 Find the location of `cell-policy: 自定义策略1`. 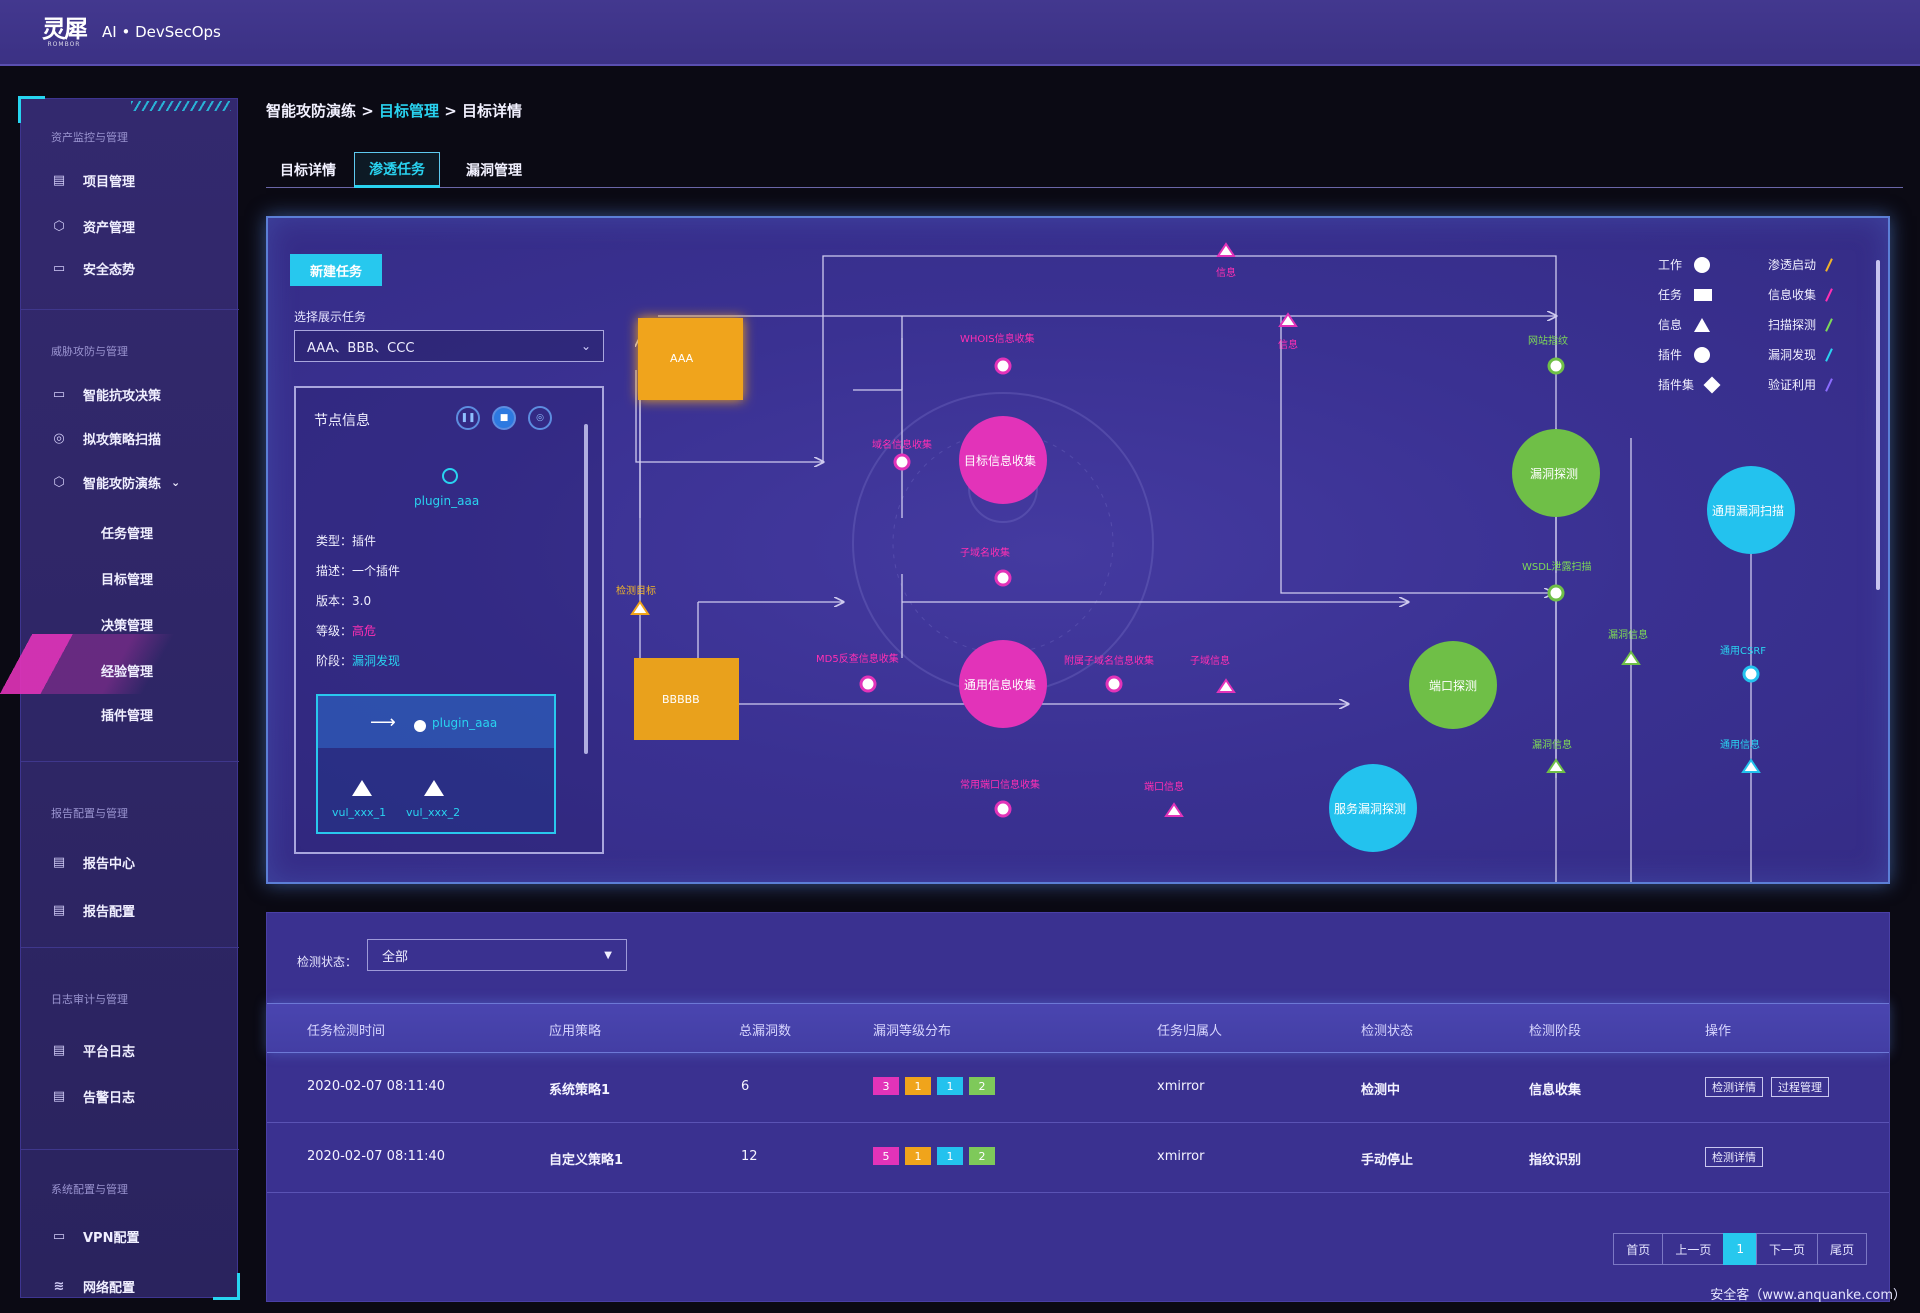

cell-policy: 自定义策略1 is located at coordinates (586, 1160).